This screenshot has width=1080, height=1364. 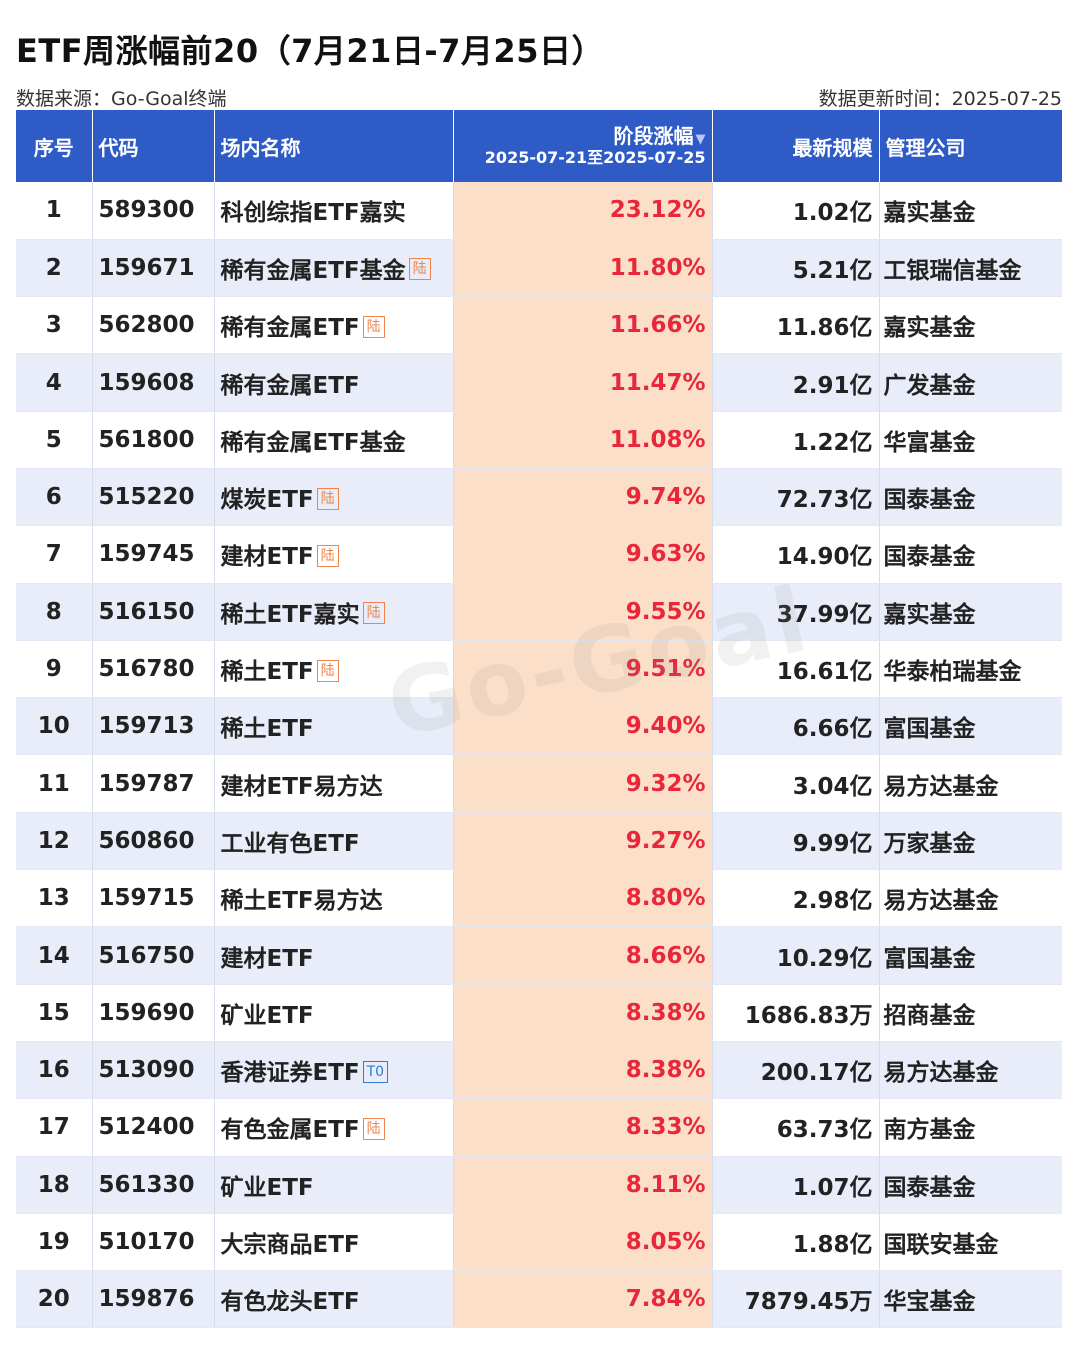 I want to click on row-company: 国联安基金, so click(x=970, y=1242).